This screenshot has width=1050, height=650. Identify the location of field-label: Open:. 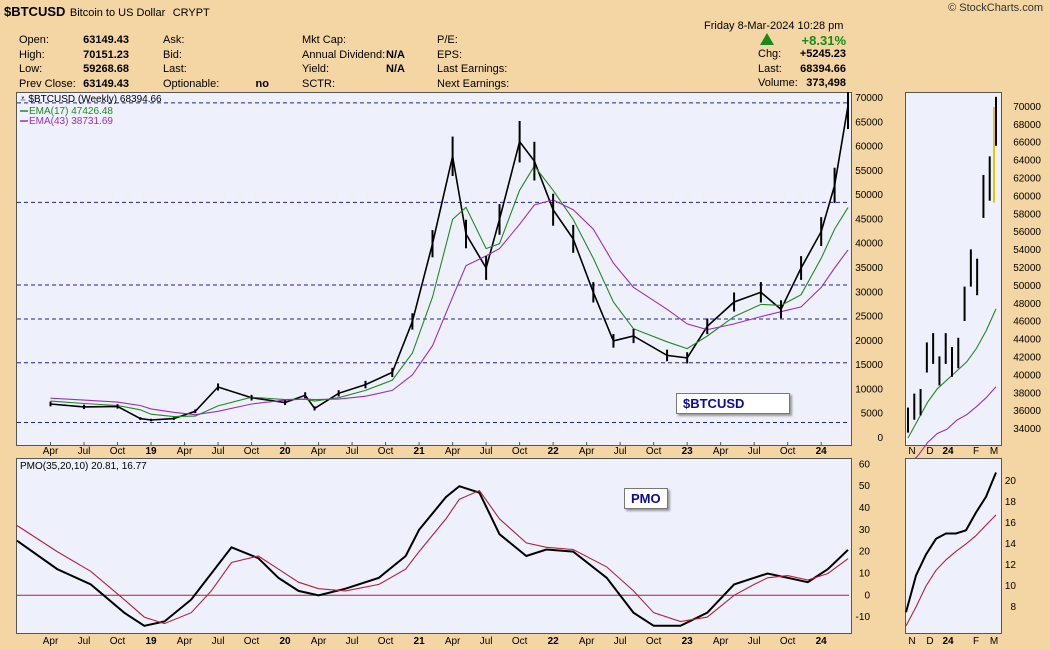
(34, 40).